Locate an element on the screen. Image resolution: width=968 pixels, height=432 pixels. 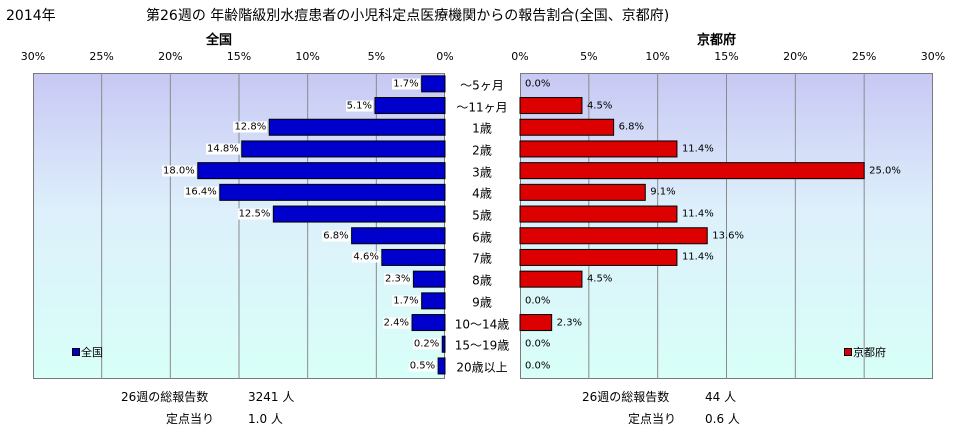
age-category-label: ～11ヶ月 is located at coordinates (482, 107).